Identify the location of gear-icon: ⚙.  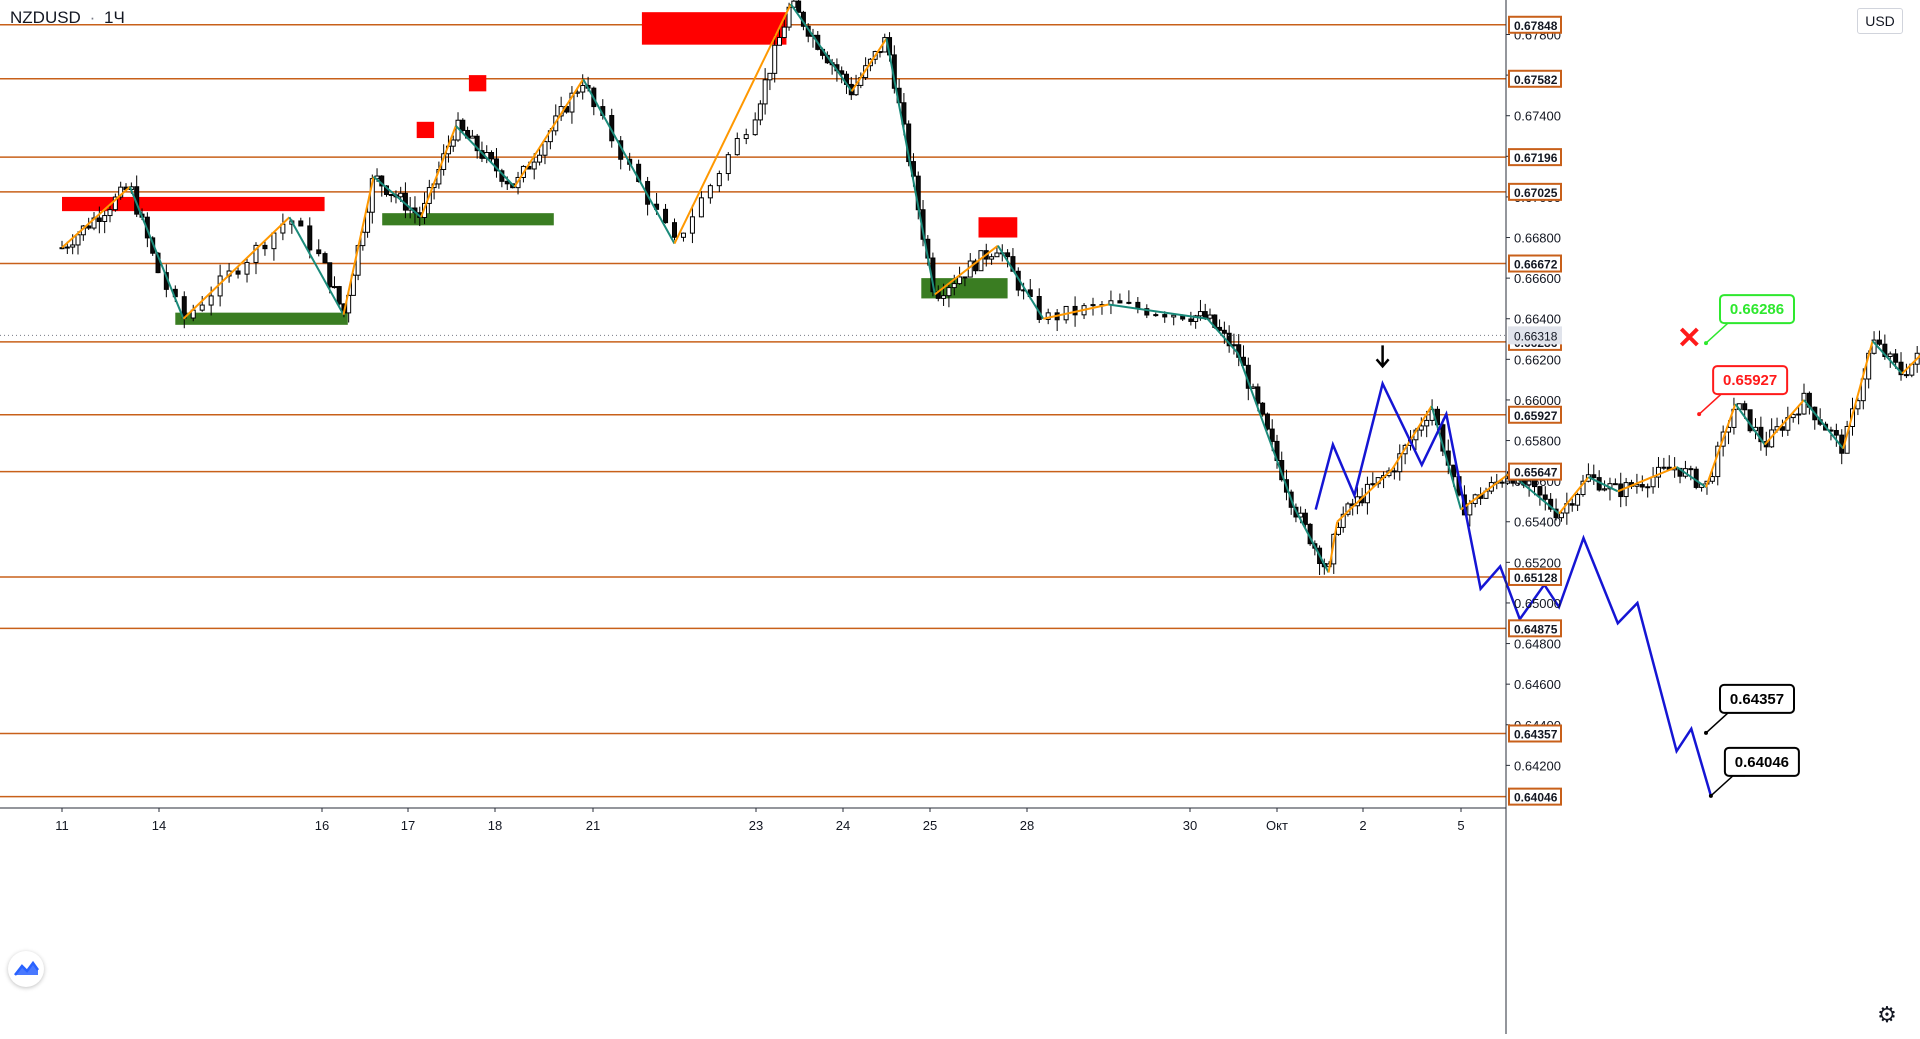
(1887, 1015).